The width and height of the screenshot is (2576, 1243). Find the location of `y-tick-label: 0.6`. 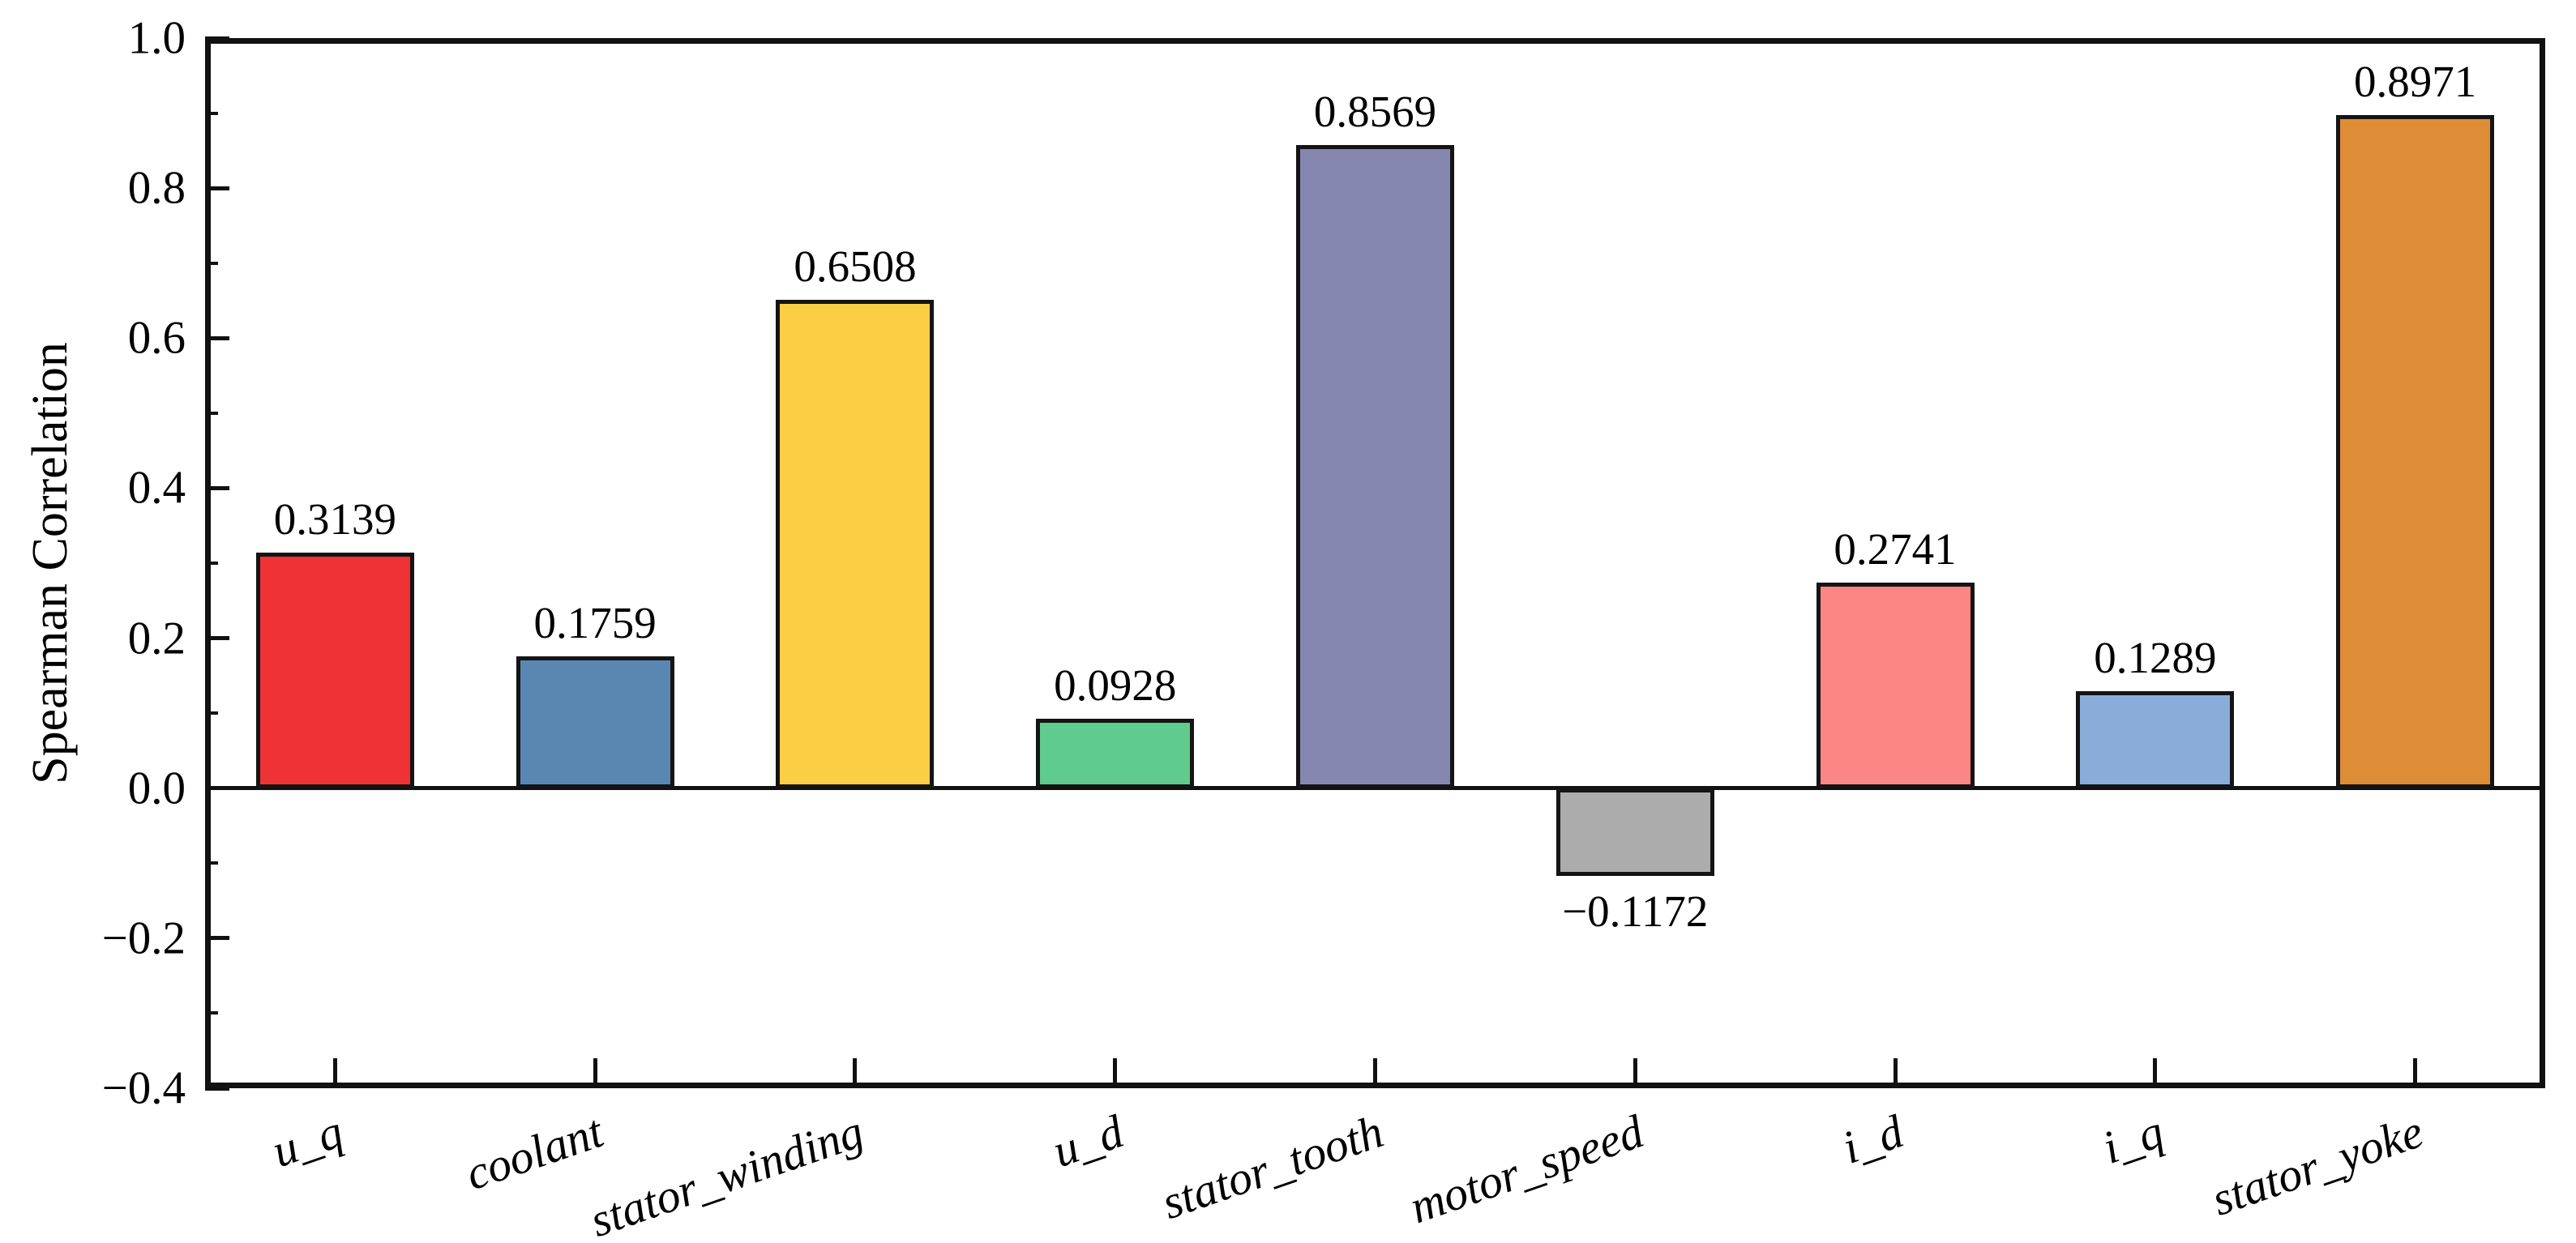

y-tick-label: 0.6 is located at coordinates (156, 338).